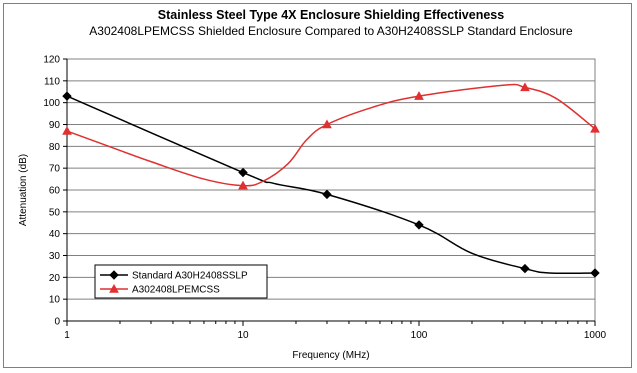 The height and width of the screenshot is (373, 637). Describe the element at coordinates (55, 234) in the screenshot. I see `y-tick-label: 40` at that location.